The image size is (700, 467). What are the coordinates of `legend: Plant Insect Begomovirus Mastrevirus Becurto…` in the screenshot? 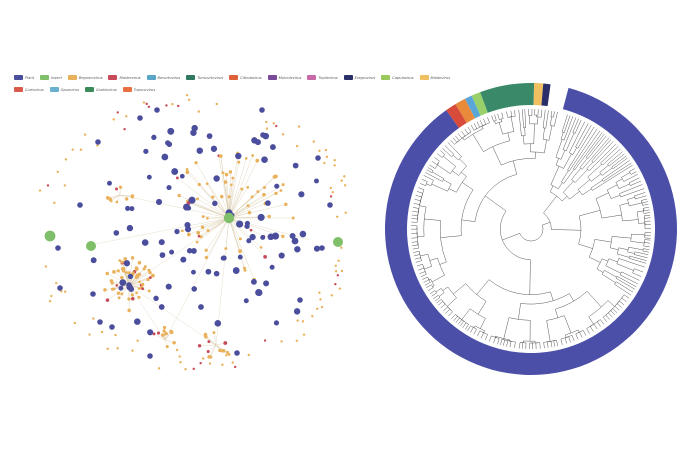 It's located at (232, 85).